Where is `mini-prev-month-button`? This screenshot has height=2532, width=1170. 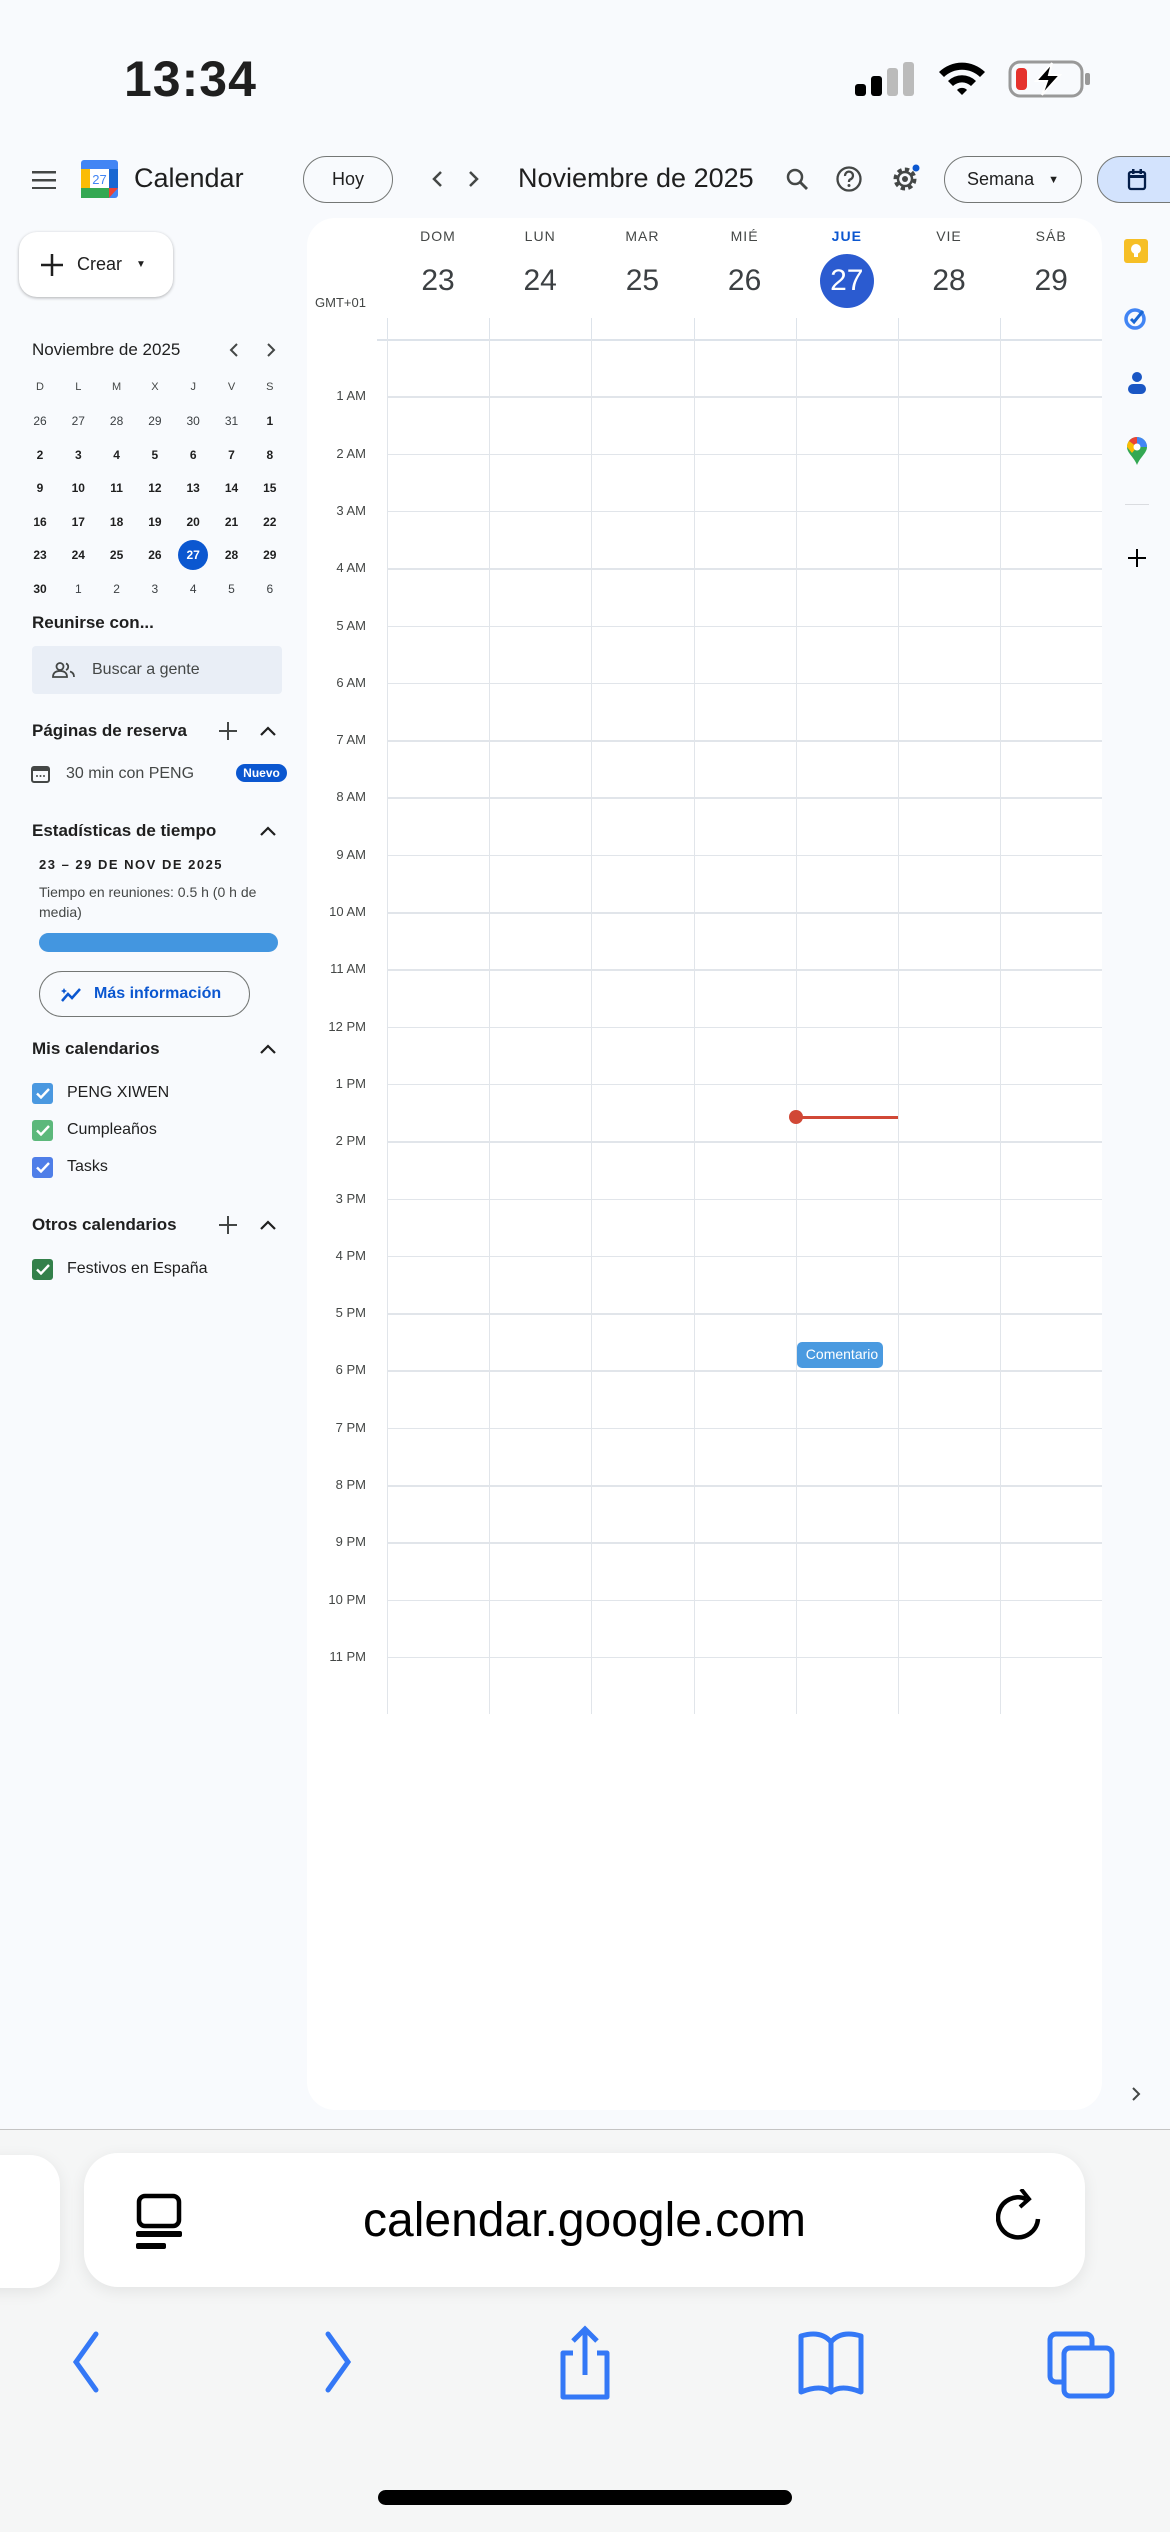
mini-prev-month-button is located at coordinates (234, 350).